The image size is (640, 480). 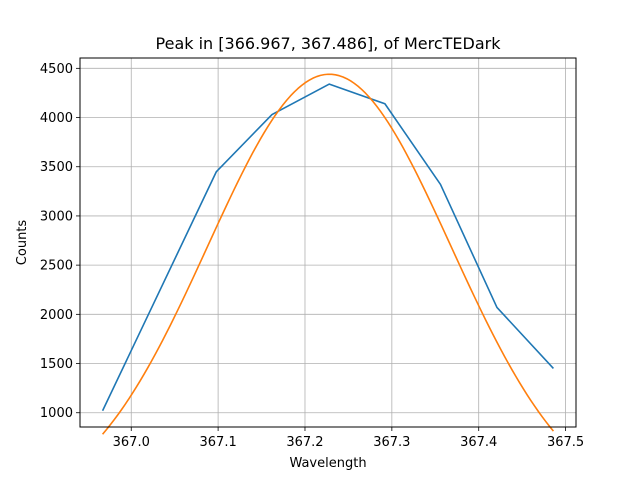 I want to click on y-tick-label: 2500, so click(x=56, y=266).